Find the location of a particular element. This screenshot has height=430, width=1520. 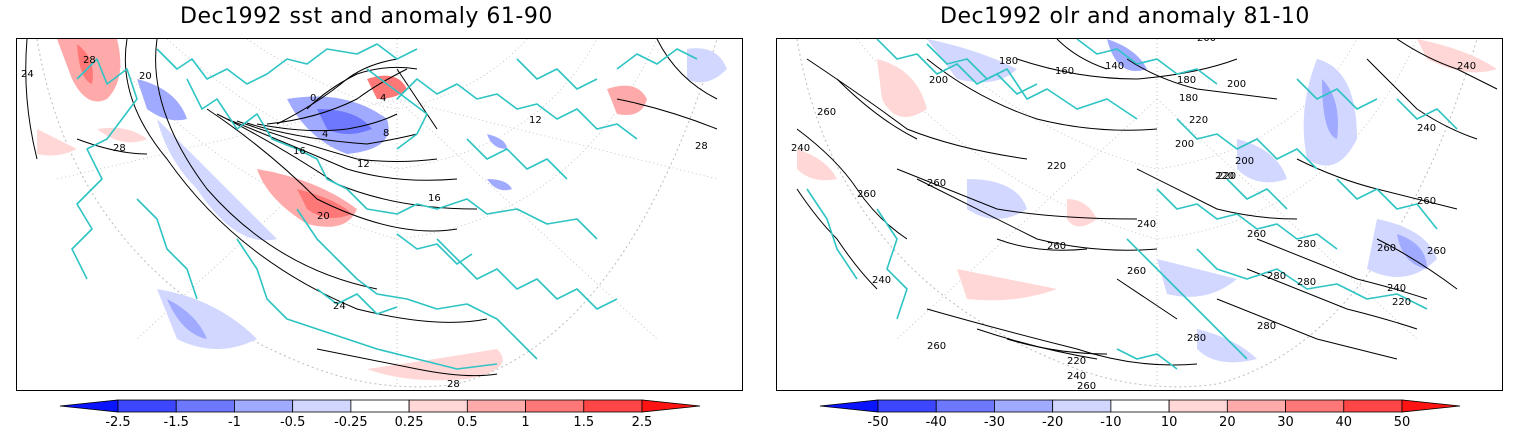

colorbar-tick-label: 1.5 is located at coordinates (583, 422).